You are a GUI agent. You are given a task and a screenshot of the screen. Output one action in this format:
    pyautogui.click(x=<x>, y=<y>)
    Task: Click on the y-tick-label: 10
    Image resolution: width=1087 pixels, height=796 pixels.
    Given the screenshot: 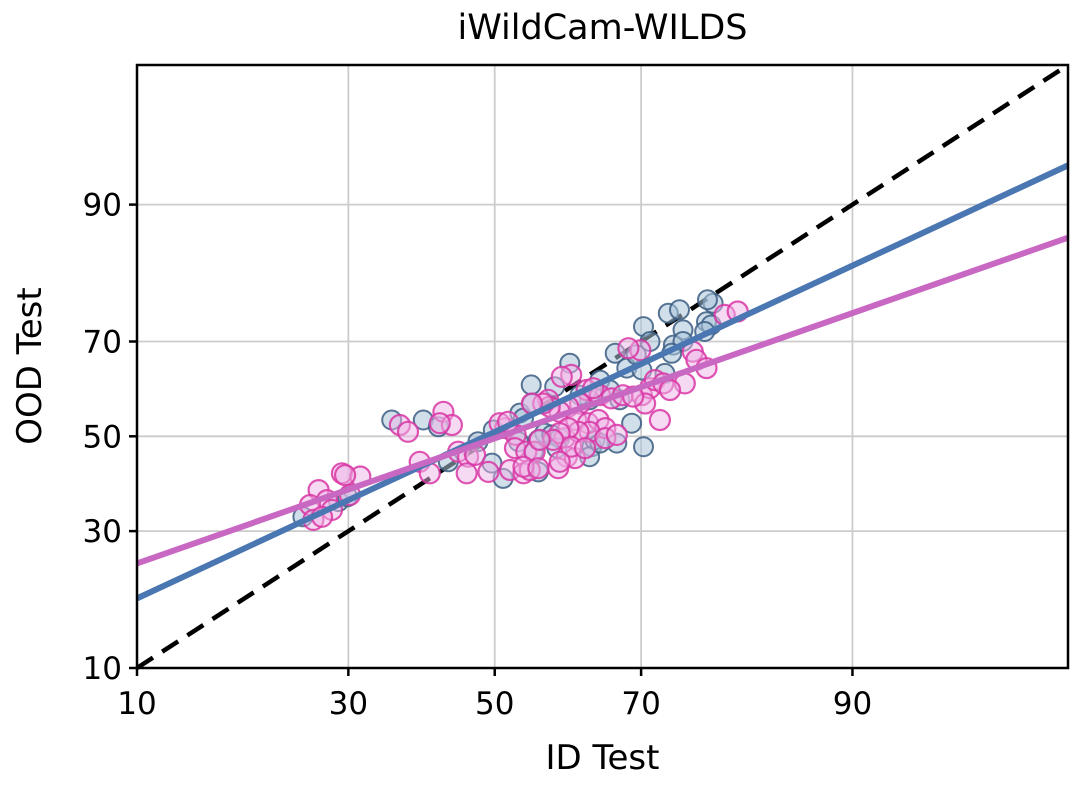 What is the action you would take?
    pyautogui.click(x=102, y=669)
    